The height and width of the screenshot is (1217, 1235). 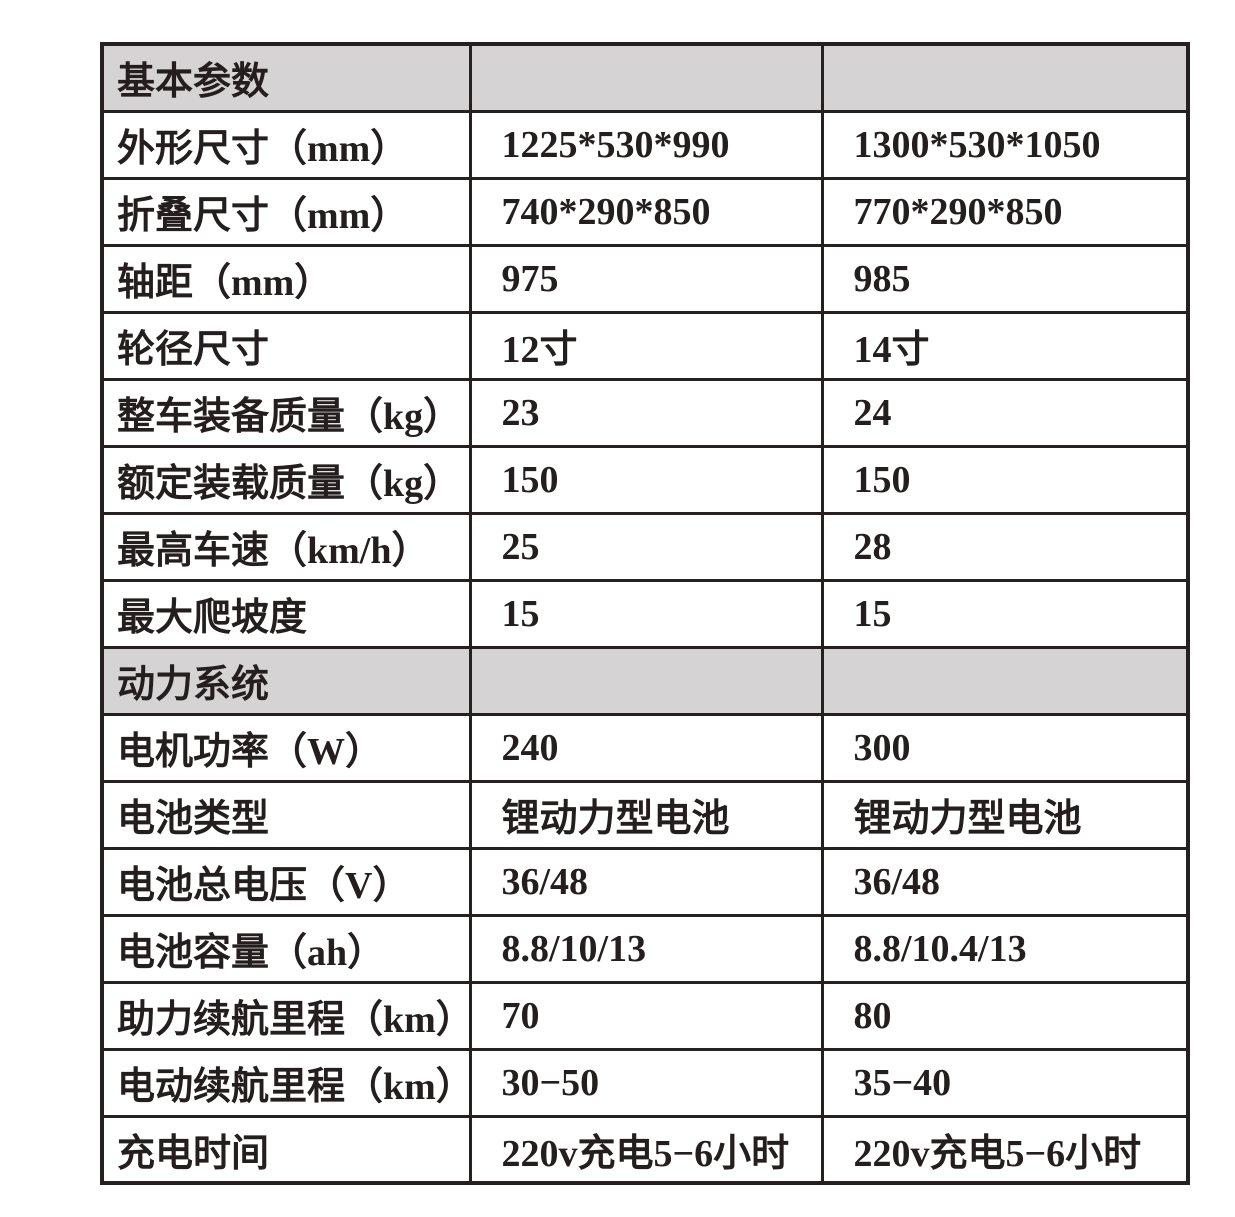 I want to click on spec-label: 电池容量（ah）, so click(x=286, y=948).